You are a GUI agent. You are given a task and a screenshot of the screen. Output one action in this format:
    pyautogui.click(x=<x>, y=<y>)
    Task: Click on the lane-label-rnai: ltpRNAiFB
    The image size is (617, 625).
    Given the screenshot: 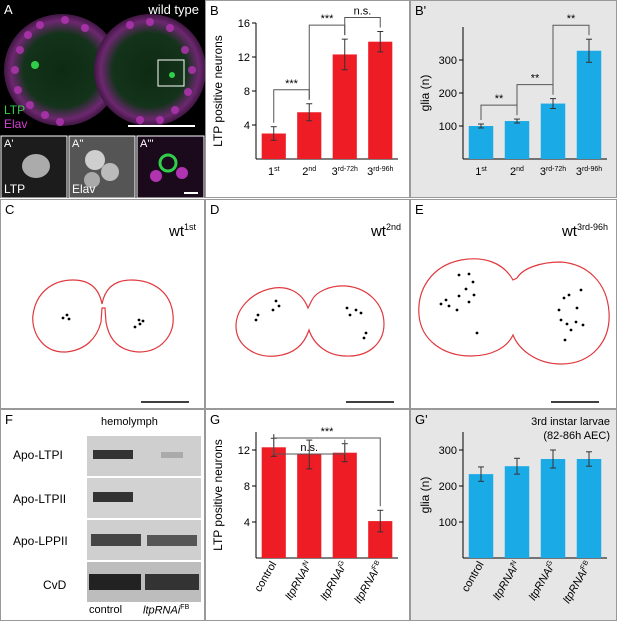 What is the action you would take?
    pyautogui.click(x=166, y=610)
    